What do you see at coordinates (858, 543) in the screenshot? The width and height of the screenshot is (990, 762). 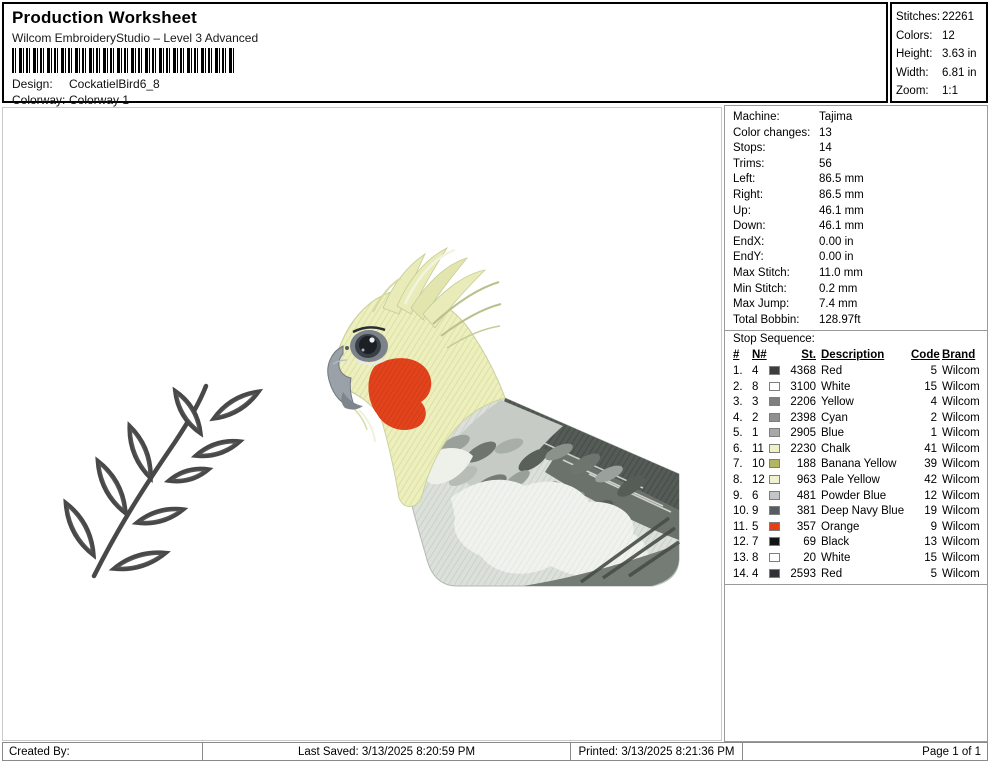 I see `stop-sequence-row: 12. 7 69 Black 13 Wilcom` at bounding box center [858, 543].